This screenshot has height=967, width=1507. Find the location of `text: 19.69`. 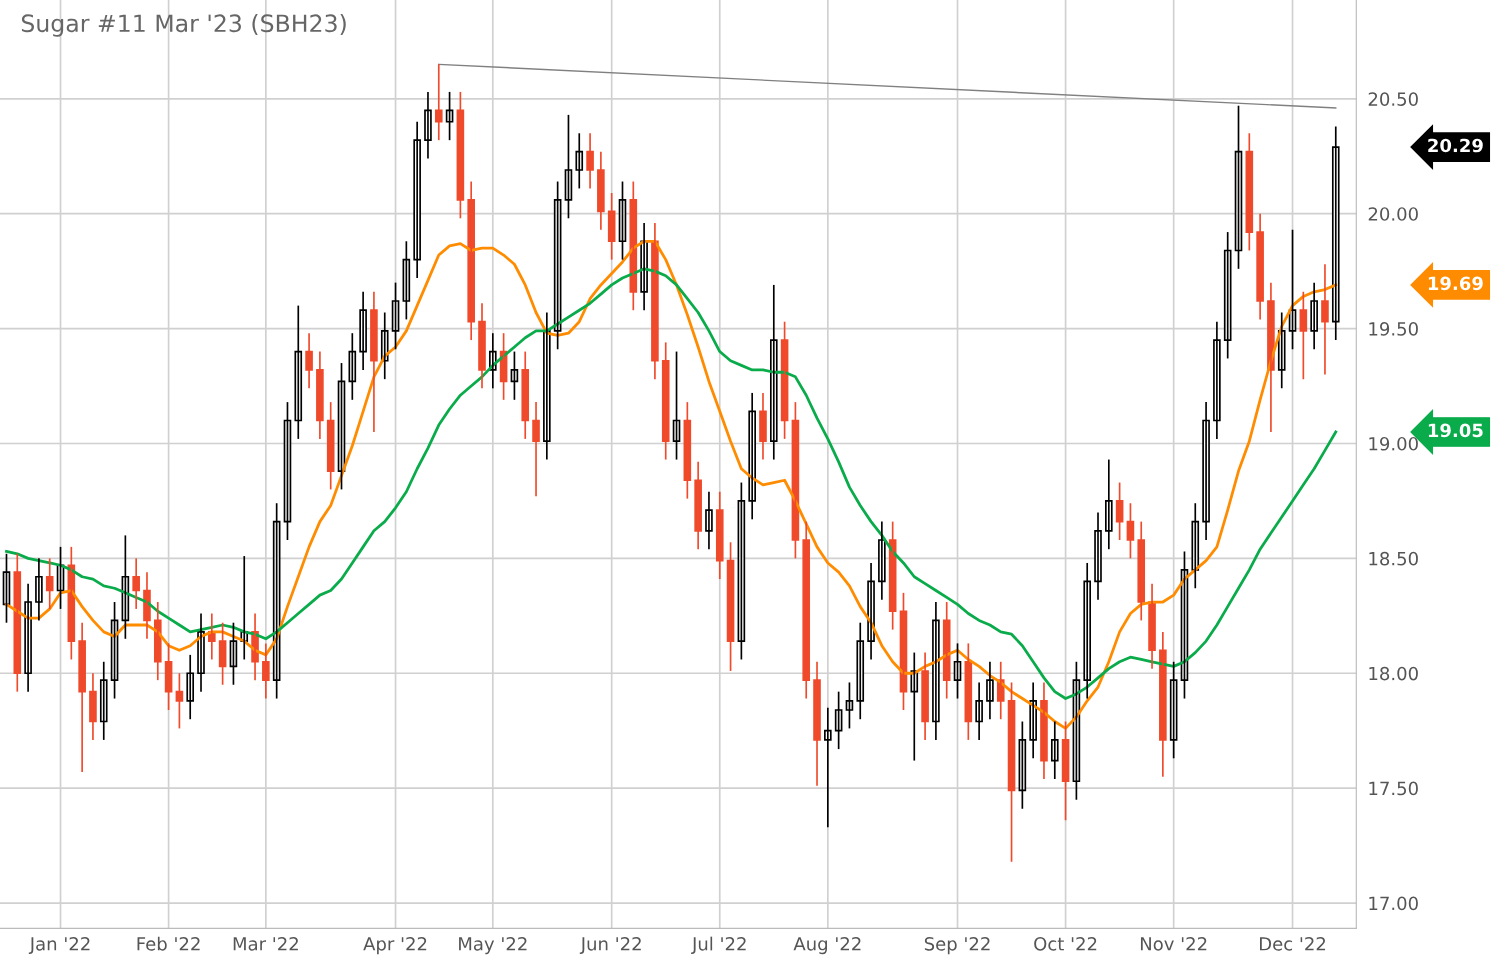

text: 19.69 is located at coordinates (1455, 283).